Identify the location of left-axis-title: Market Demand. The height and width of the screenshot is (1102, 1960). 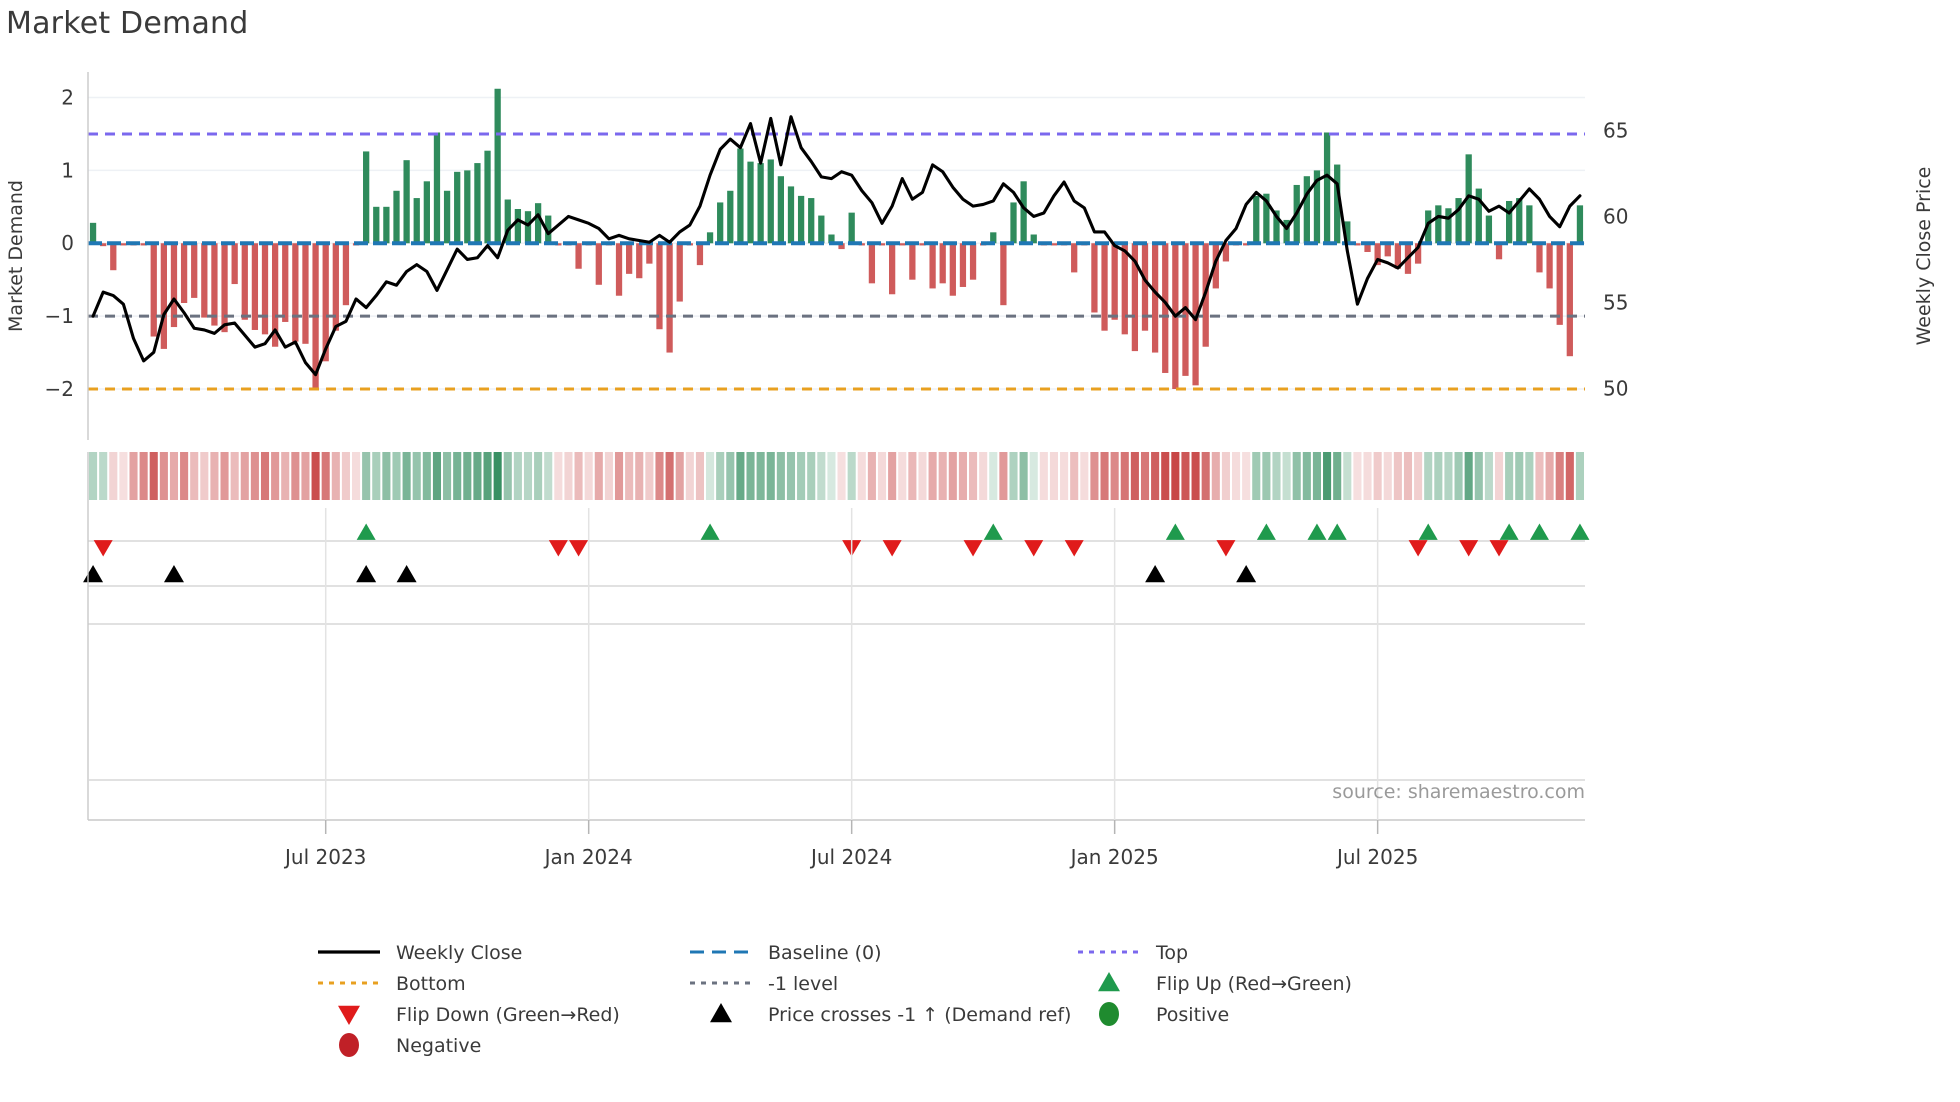
(16, 256).